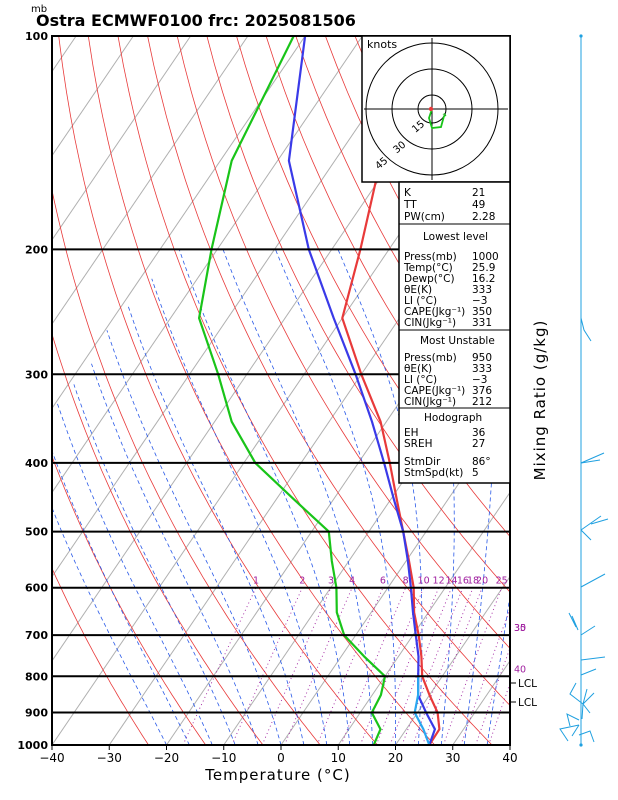 This screenshot has width=618, height=800. I want to click on lowest-row-label: Press(mb), so click(430, 257).